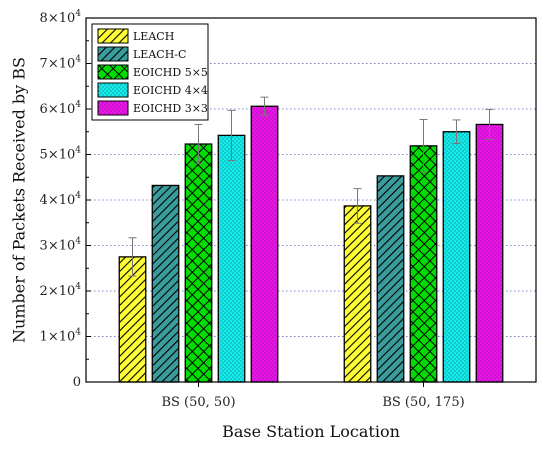 This screenshot has width=550, height=449. Describe the element at coordinates (58, 200) in the screenshot. I see `y-tick-label-base: 4×10` at that location.